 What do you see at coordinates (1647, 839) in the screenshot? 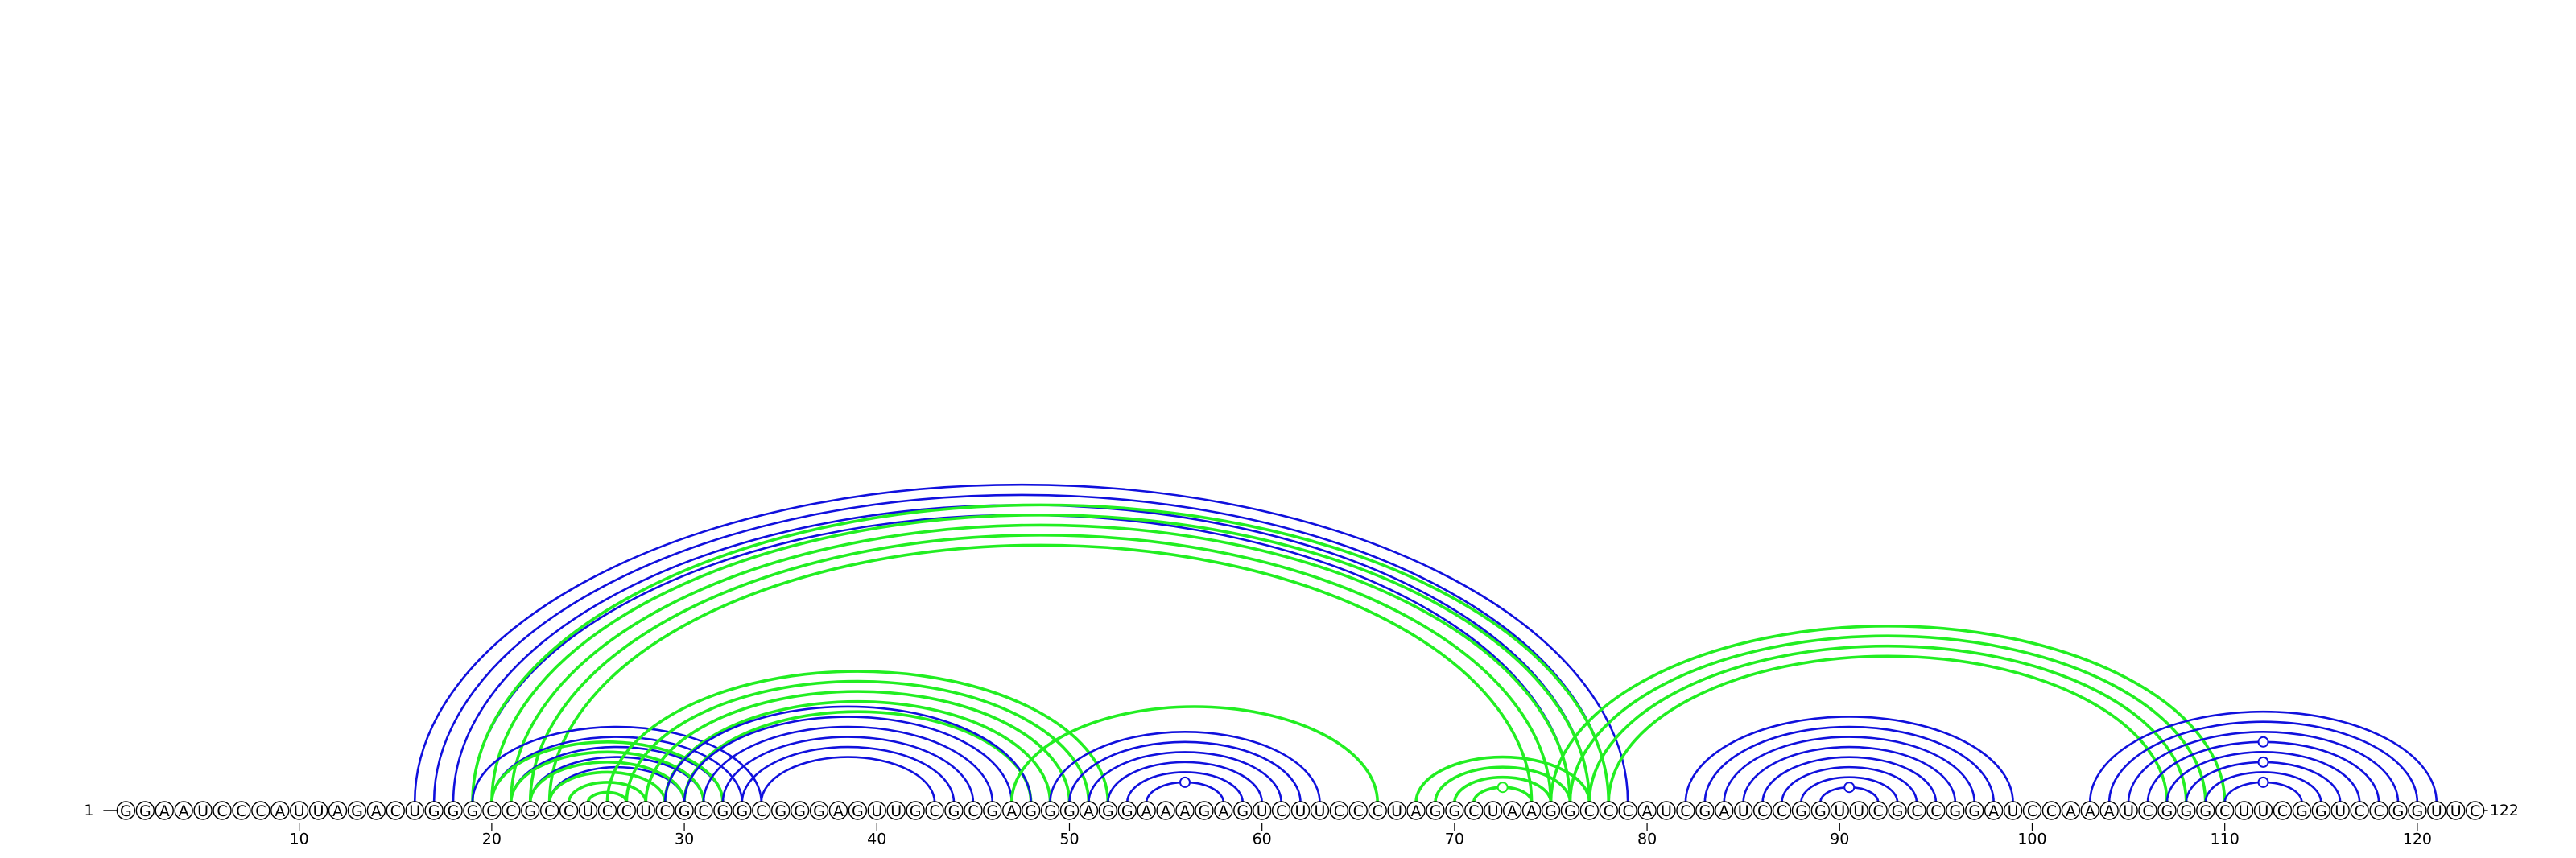
I see `tick-label: 80` at bounding box center [1647, 839].